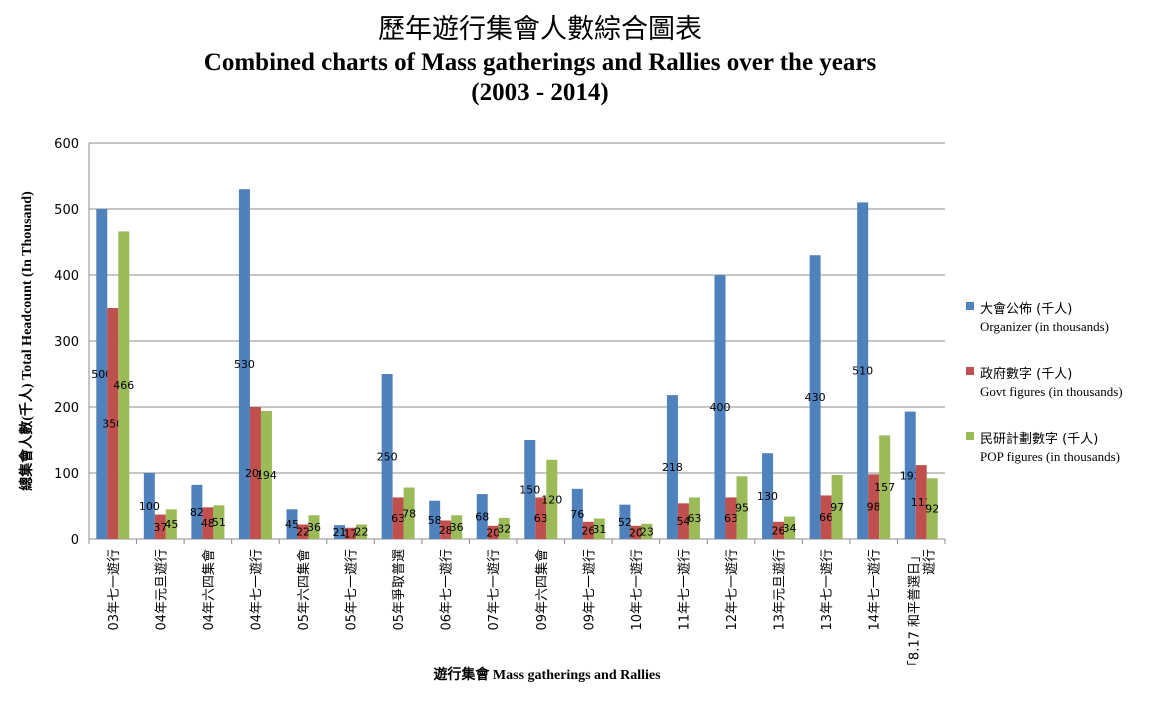 This screenshot has height=708, width=1159. Describe the element at coordinates (637, 590) in the screenshot. I see `x-tick-label: 10年七一遊行` at that location.